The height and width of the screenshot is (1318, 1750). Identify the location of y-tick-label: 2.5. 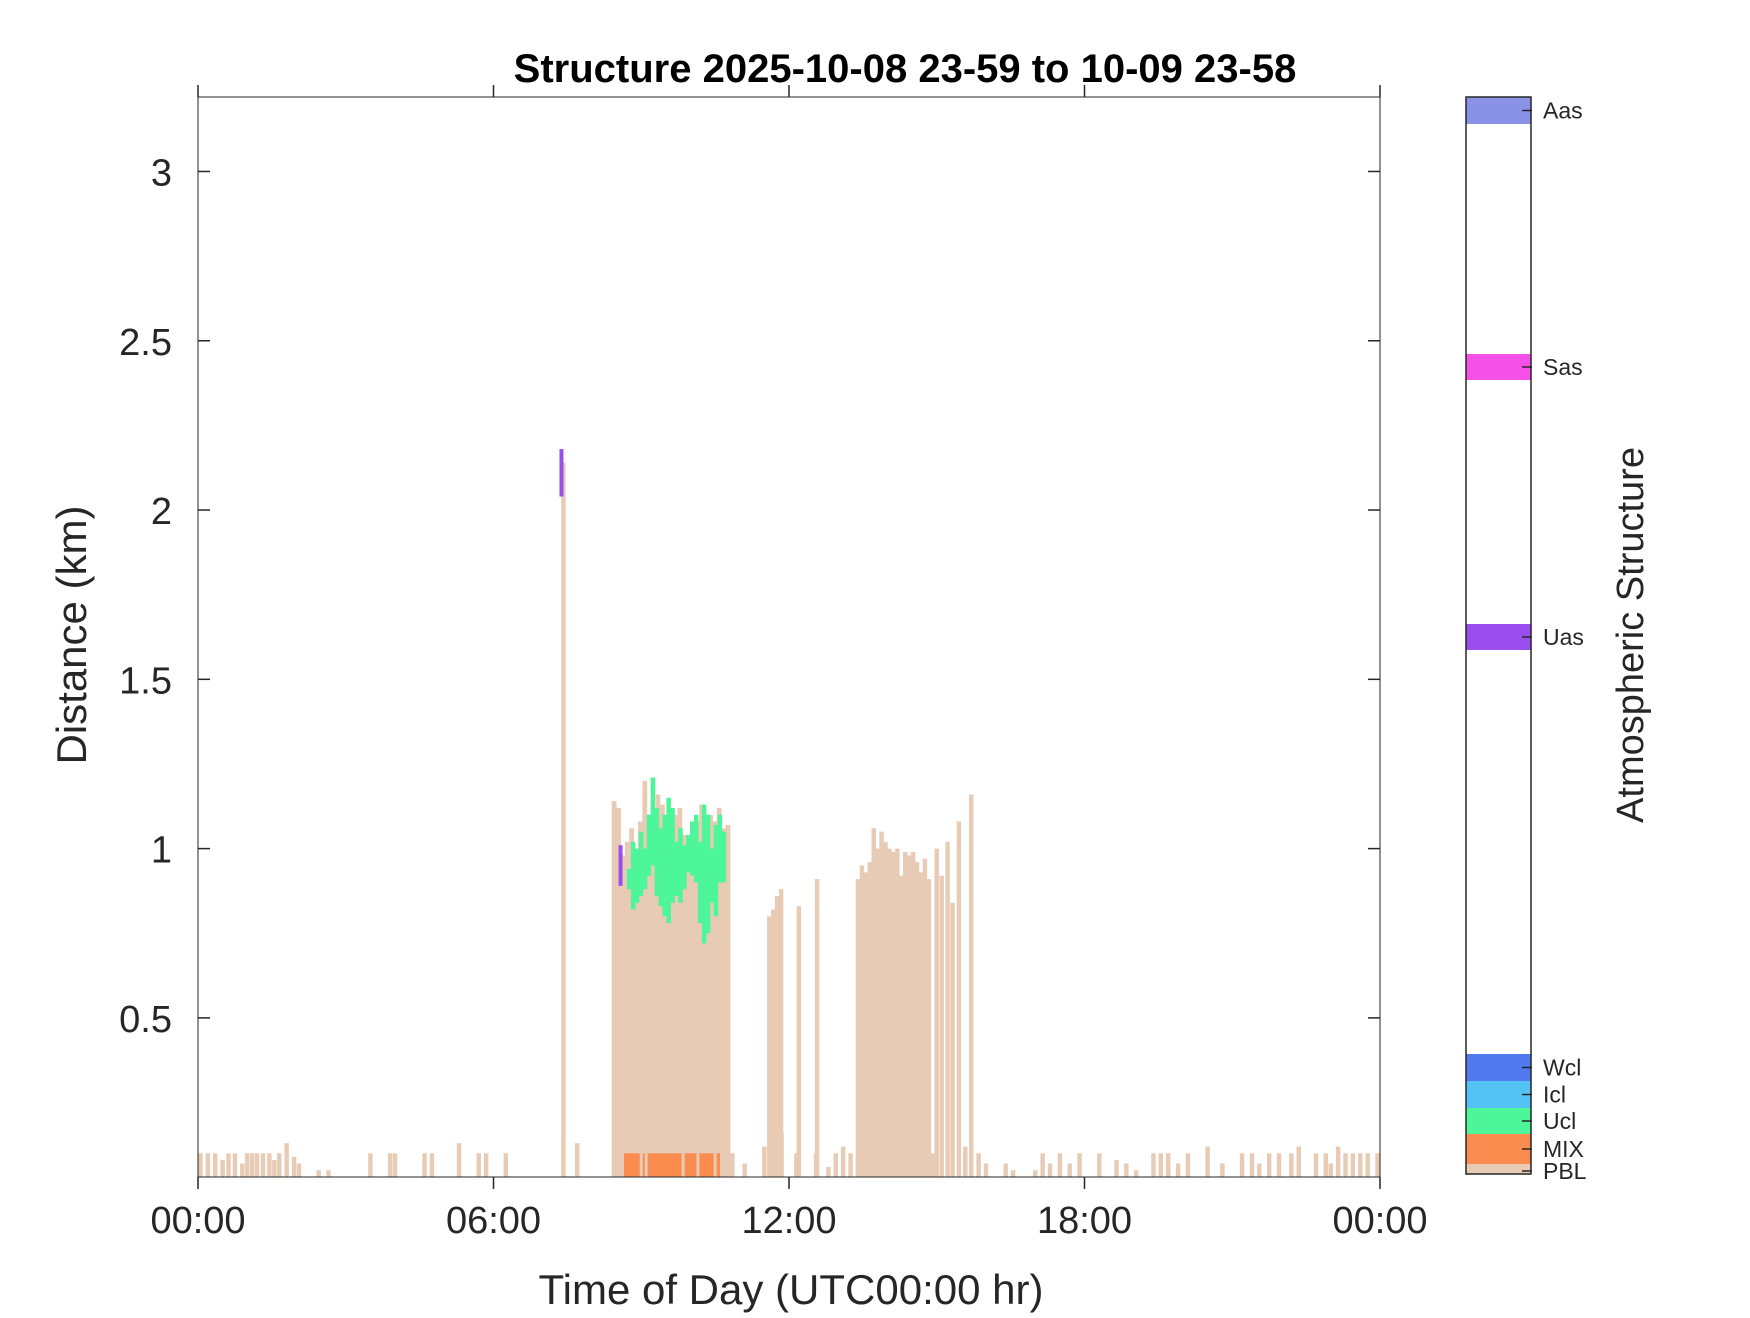
(145, 343).